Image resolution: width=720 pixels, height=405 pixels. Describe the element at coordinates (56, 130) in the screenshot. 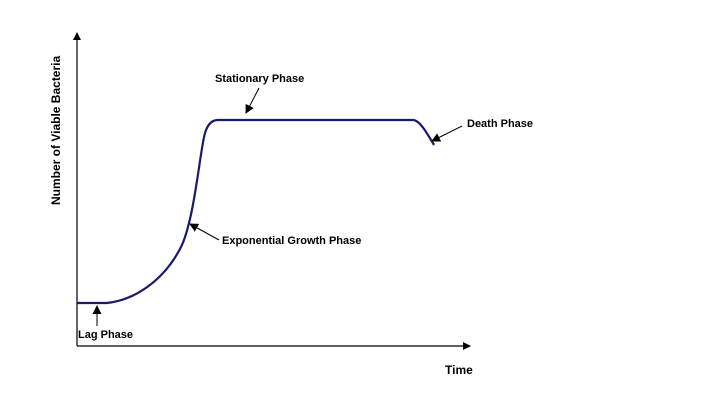

I see `y-axis-title: Number of Viable Bacteria` at that location.